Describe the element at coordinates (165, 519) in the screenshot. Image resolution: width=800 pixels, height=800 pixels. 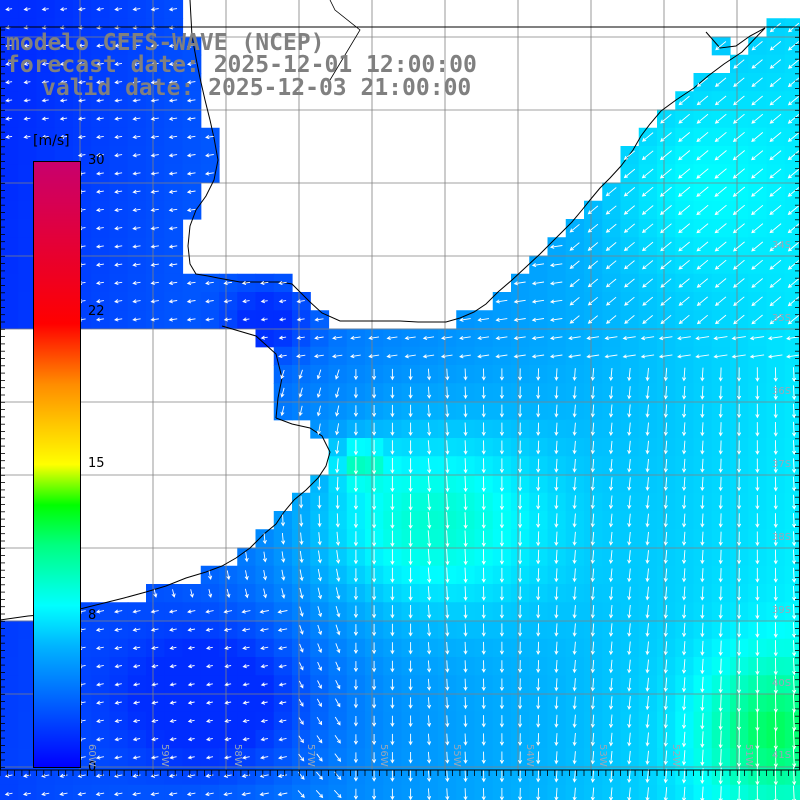
I see `coastline-south` at that location.